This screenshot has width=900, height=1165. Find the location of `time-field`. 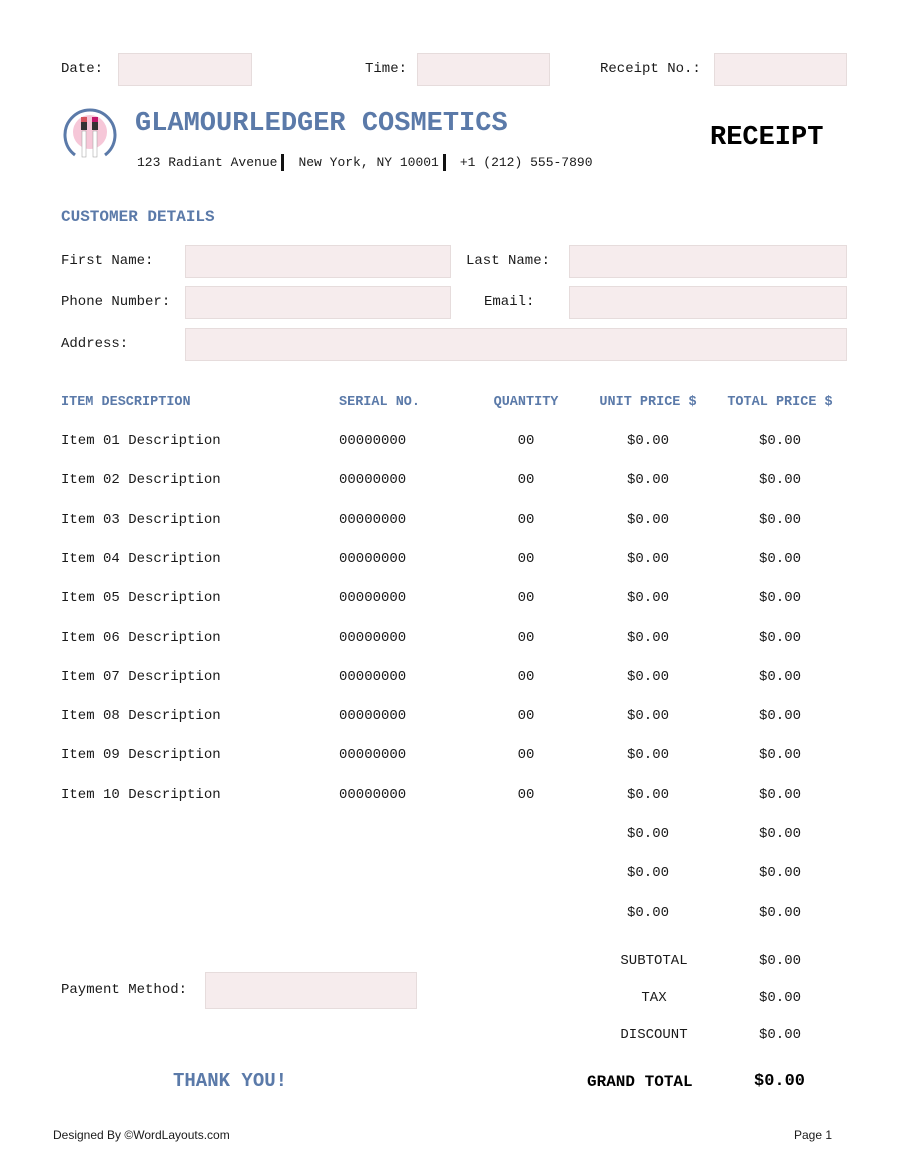

time-field is located at coordinates (483, 69).